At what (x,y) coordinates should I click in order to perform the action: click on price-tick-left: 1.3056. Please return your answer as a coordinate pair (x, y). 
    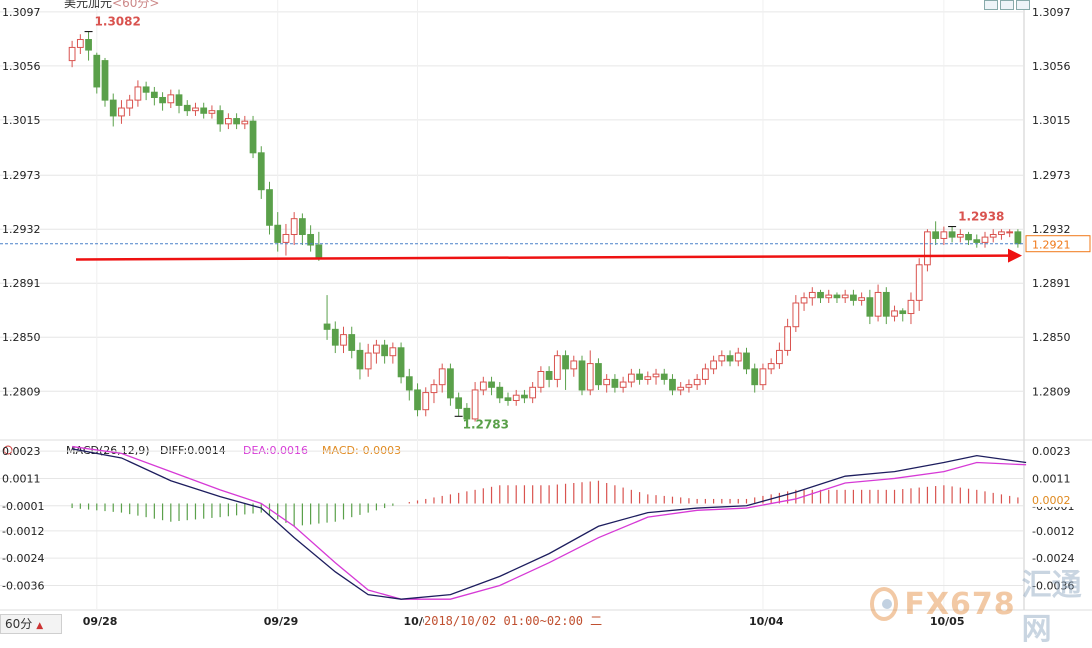
    Looking at the image, I should click on (21, 66).